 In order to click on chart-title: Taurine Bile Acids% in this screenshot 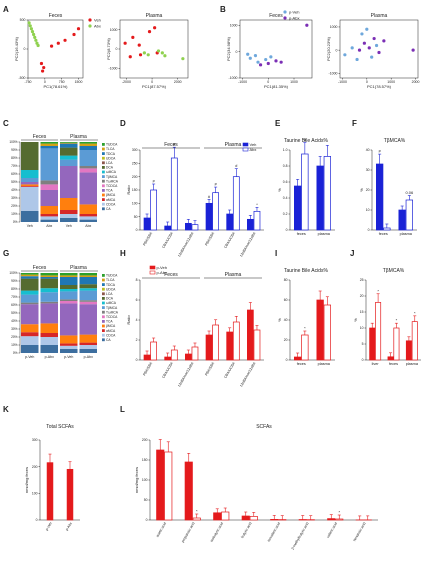, I will do `click(306, 271)`.